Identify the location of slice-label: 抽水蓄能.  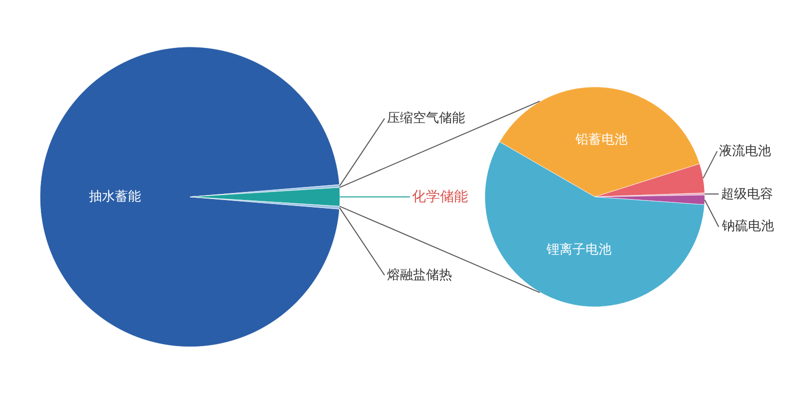
(115, 196).